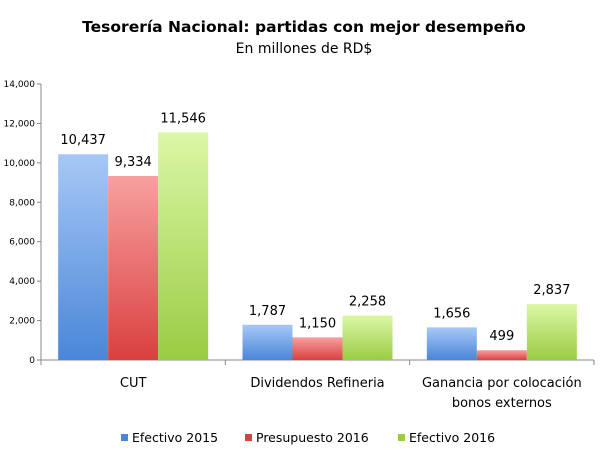 The width and height of the screenshot is (608, 469). Describe the element at coordinates (175, 437) in the screenshot. I see `legend-label: Efectivo 2015` at that location.